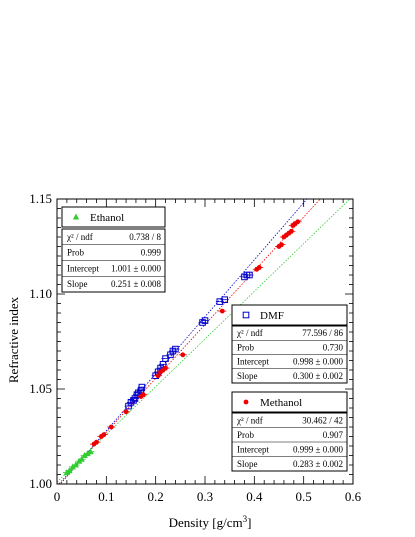 This screenshot has height=537, width=415. Describe the element at coordinates (206, 522) in the screenshot. I see `x-axis-label-main: Density [g/cm` at that location.